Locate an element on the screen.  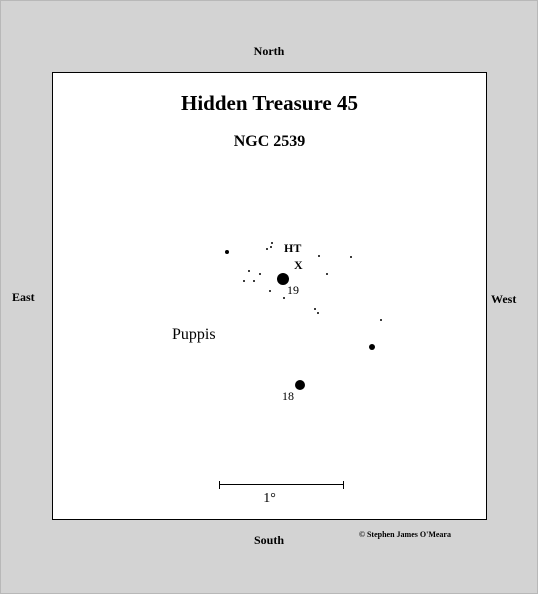
target-marker-label: X is located at coordinates (298, 265).